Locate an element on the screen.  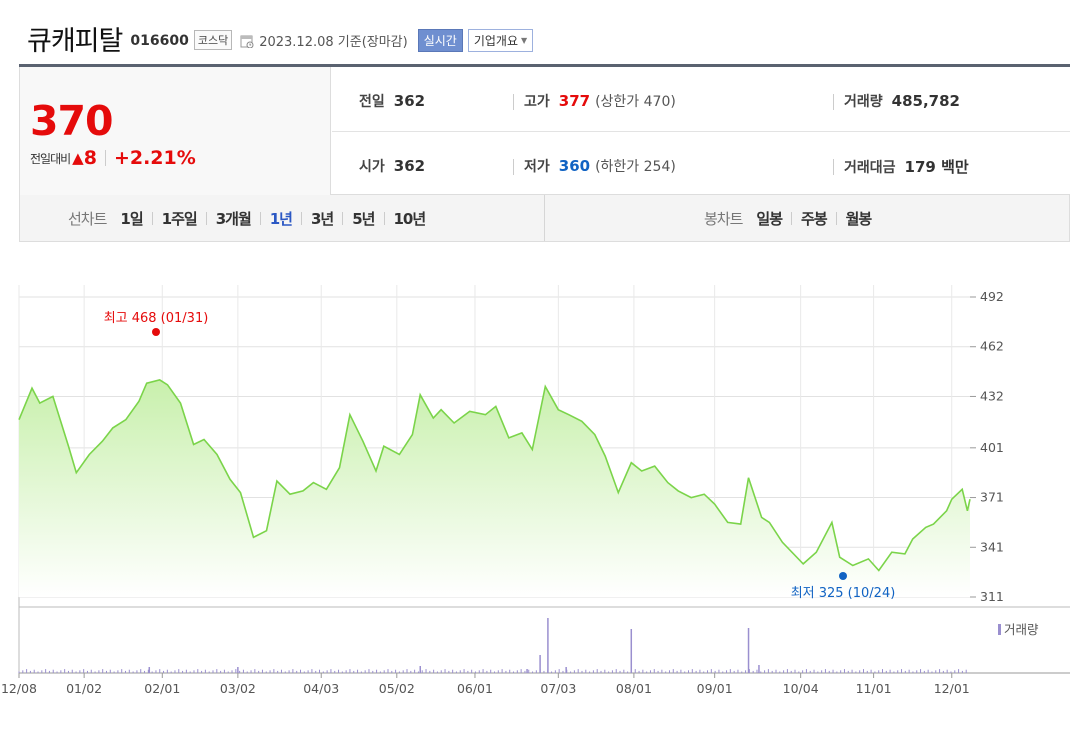
change-label: 전일대비 is located at coordinates (50, 158).